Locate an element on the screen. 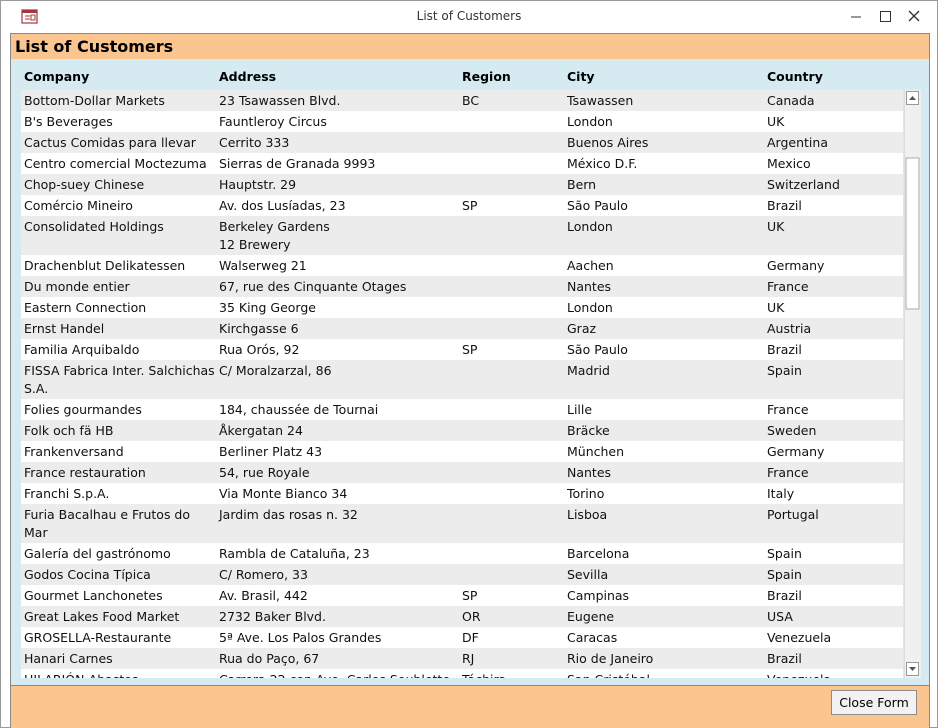  cell: Frankenversand is located at coordinates (74, 451).